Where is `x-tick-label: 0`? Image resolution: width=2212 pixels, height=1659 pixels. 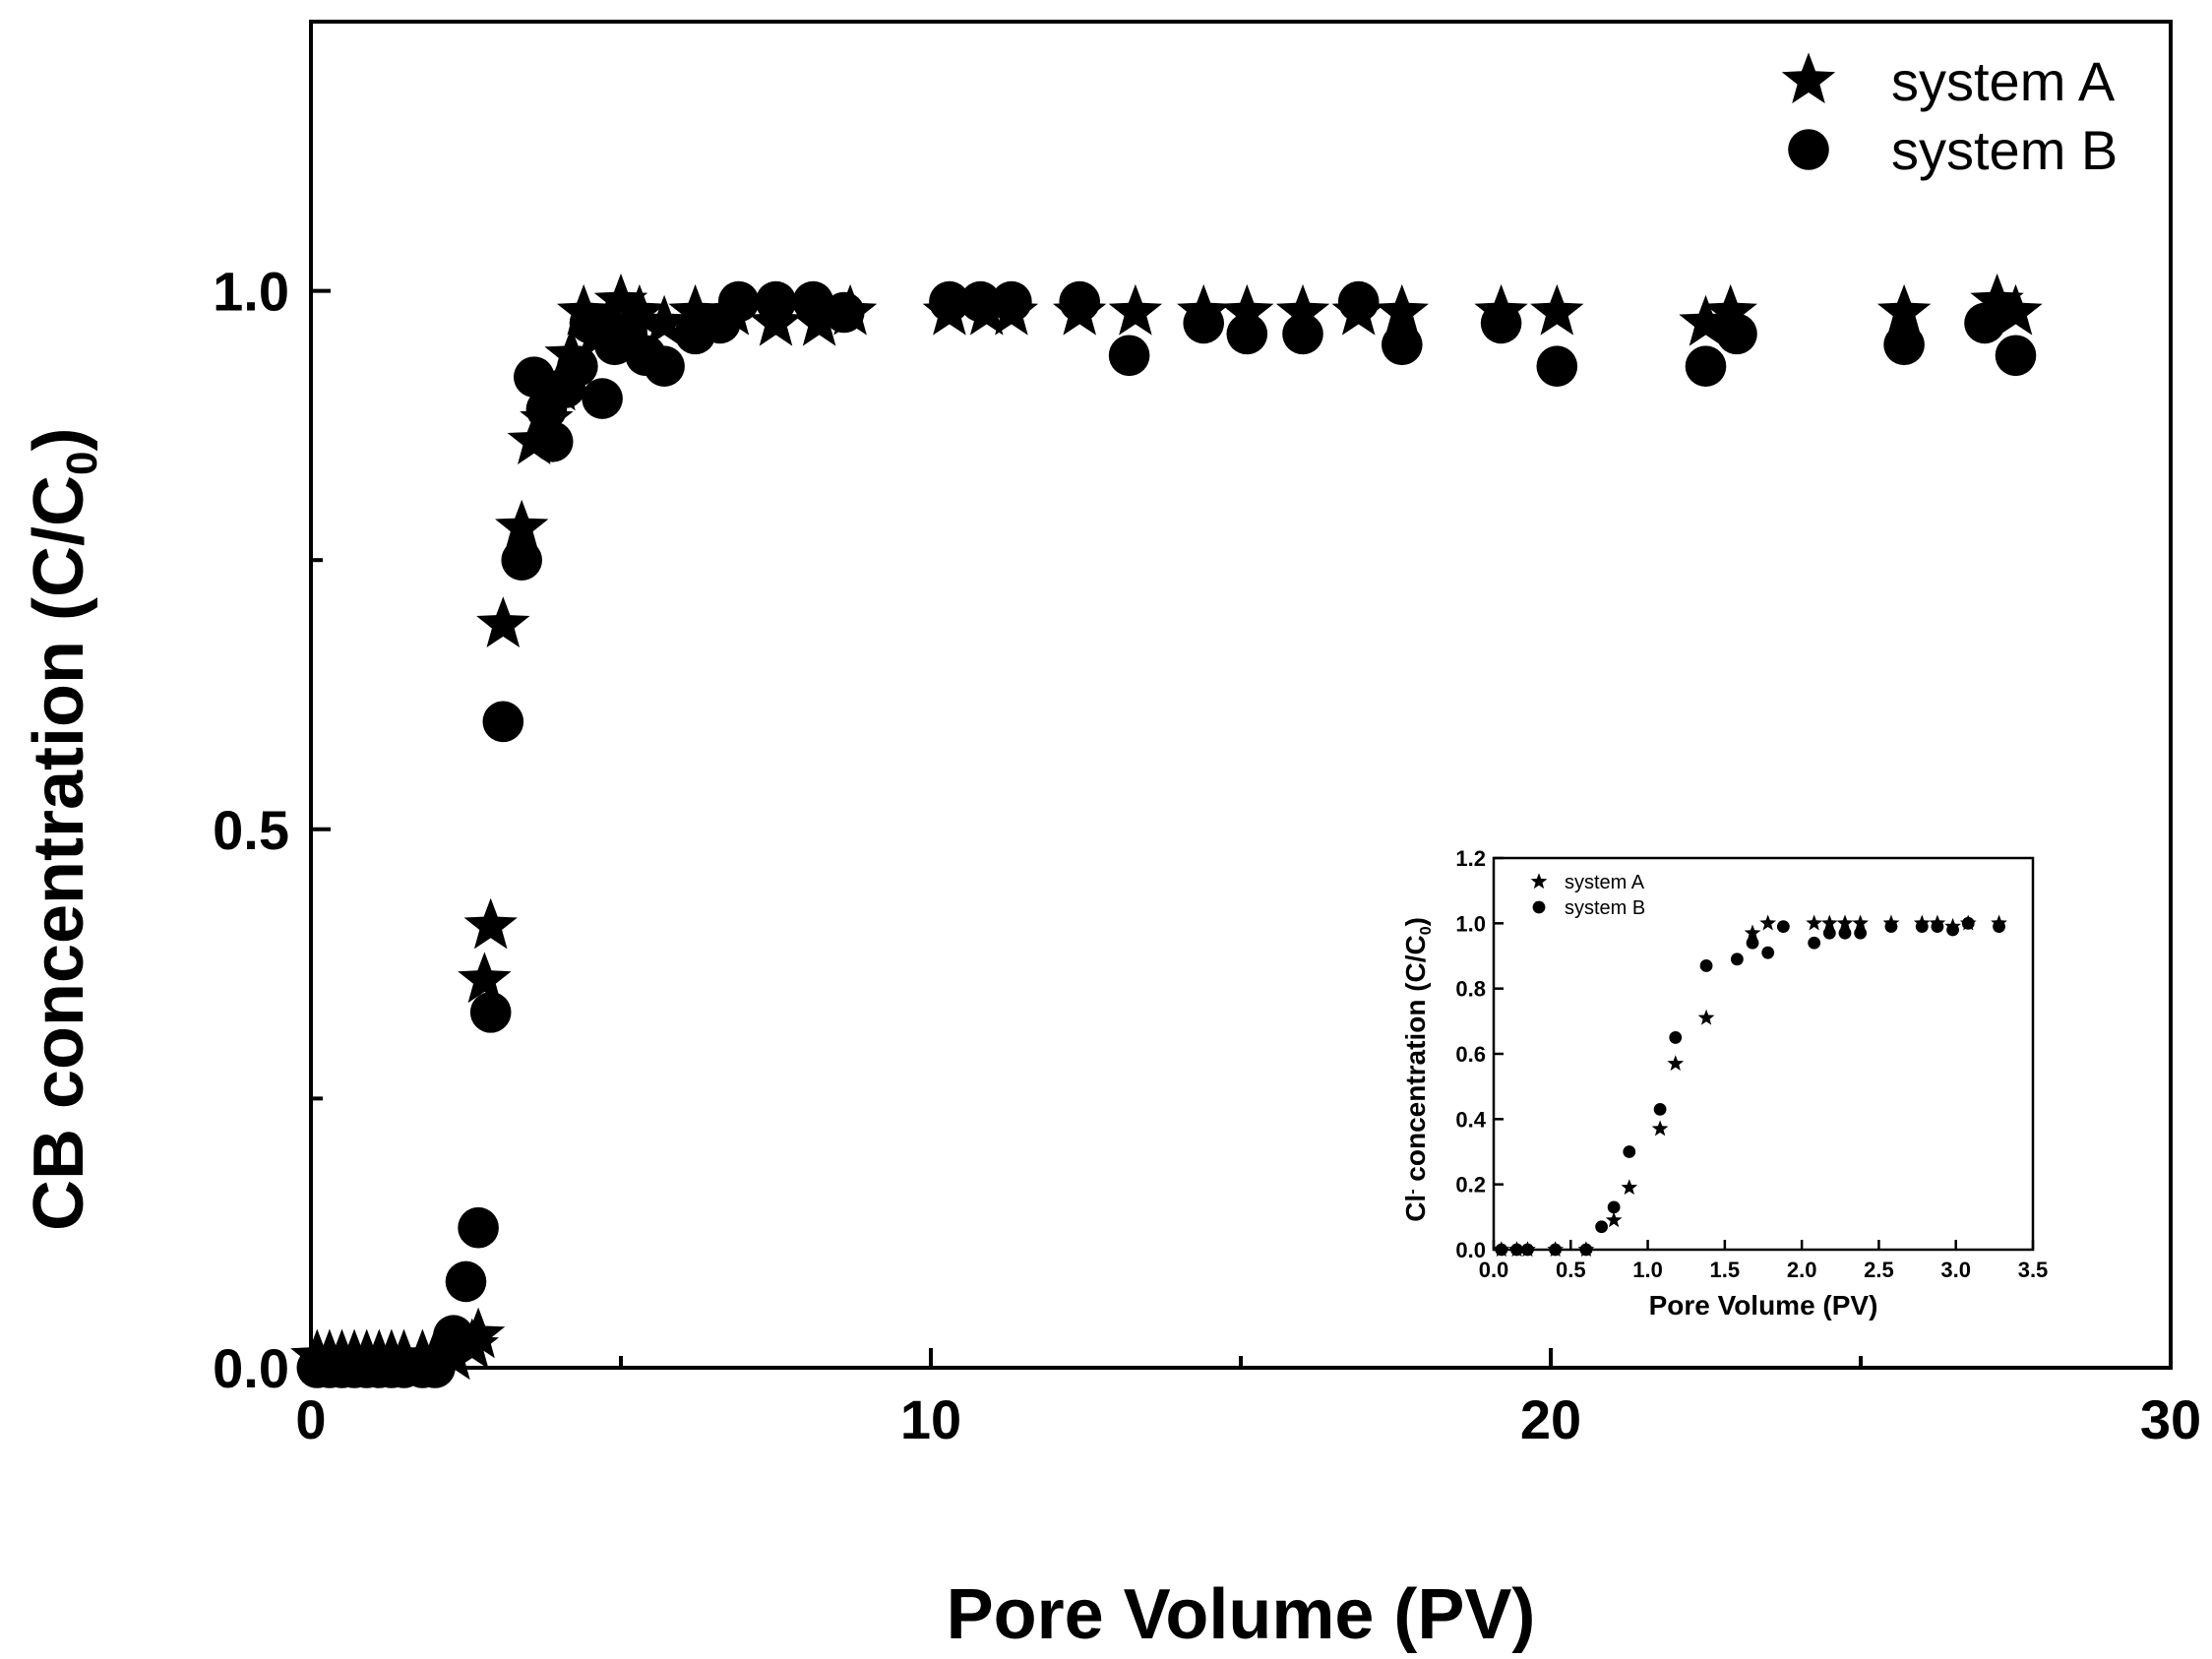
x-tick-label: 0 is located at coordinates (310, 1419).